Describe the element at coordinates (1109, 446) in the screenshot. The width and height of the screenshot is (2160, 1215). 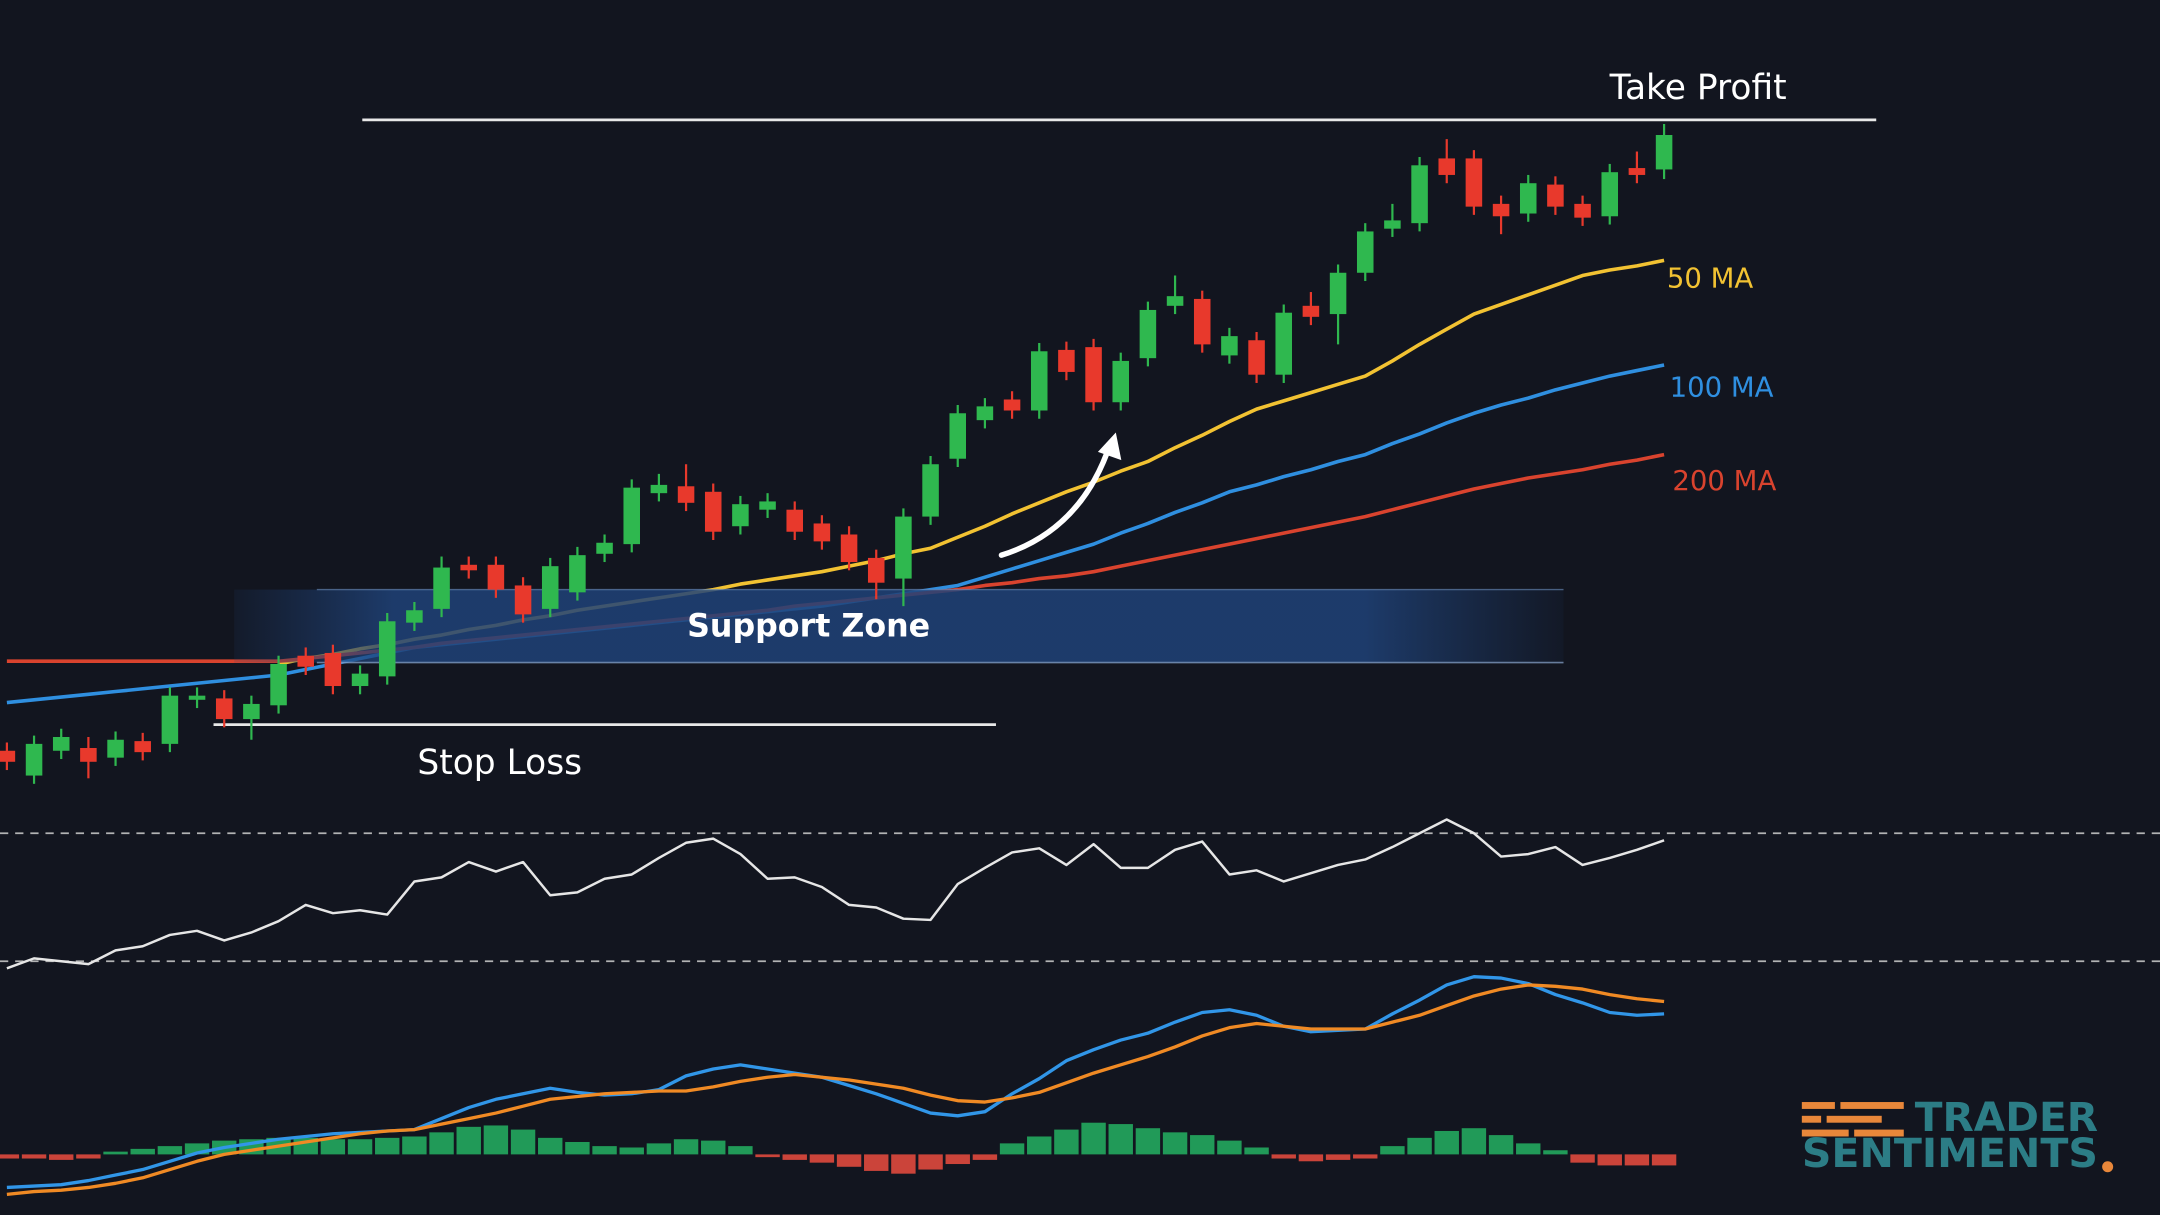
I see `arrow-head` at that location.